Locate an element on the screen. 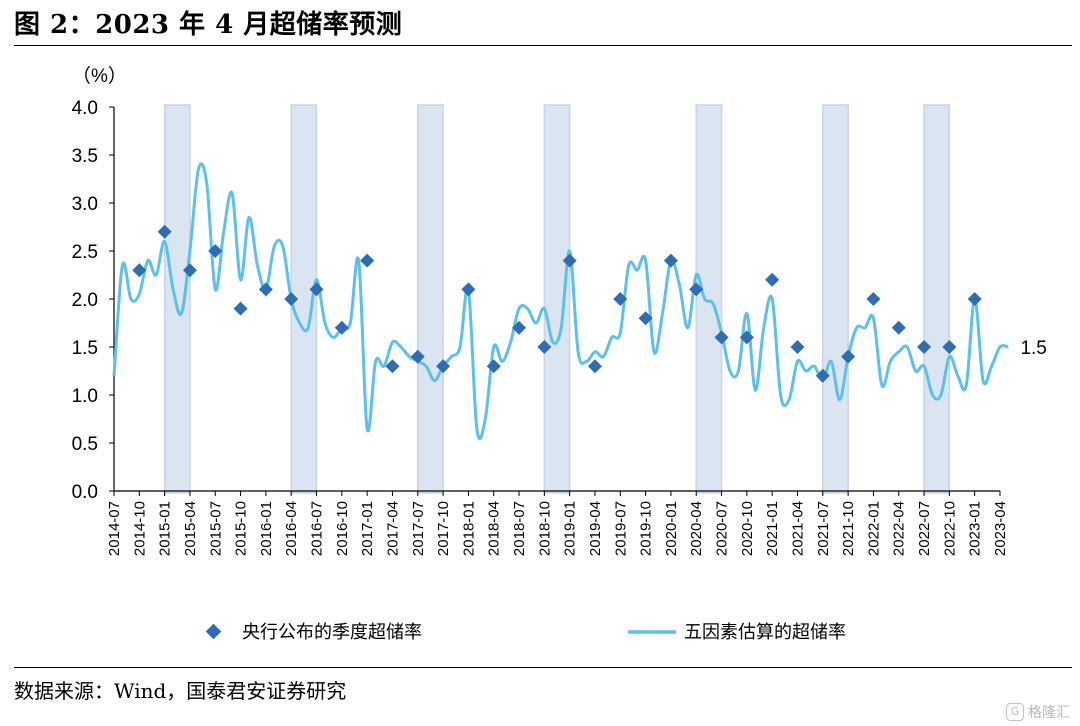 Image resolution: width=1080 pixels, height=726 pixels. y-tick-label: 3.5 is located at coordinates (85, 156).